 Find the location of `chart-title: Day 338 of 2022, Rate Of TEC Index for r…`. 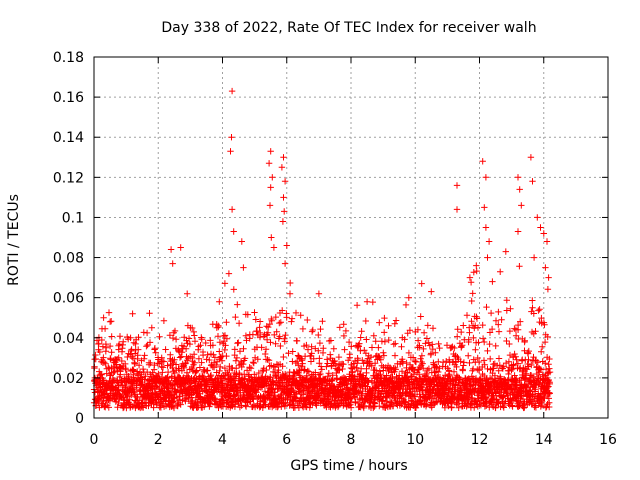

chart-title: Day 338 of 2022, Rate Of TEC Index for r… is located at coordinates (348, 28).